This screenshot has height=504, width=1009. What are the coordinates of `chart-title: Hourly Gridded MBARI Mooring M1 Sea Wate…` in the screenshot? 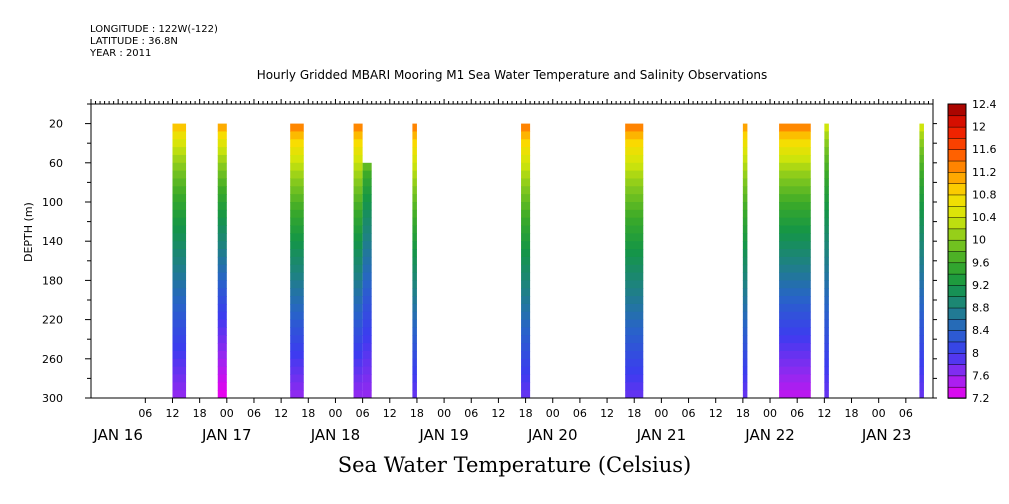 It's located at (512, 75).